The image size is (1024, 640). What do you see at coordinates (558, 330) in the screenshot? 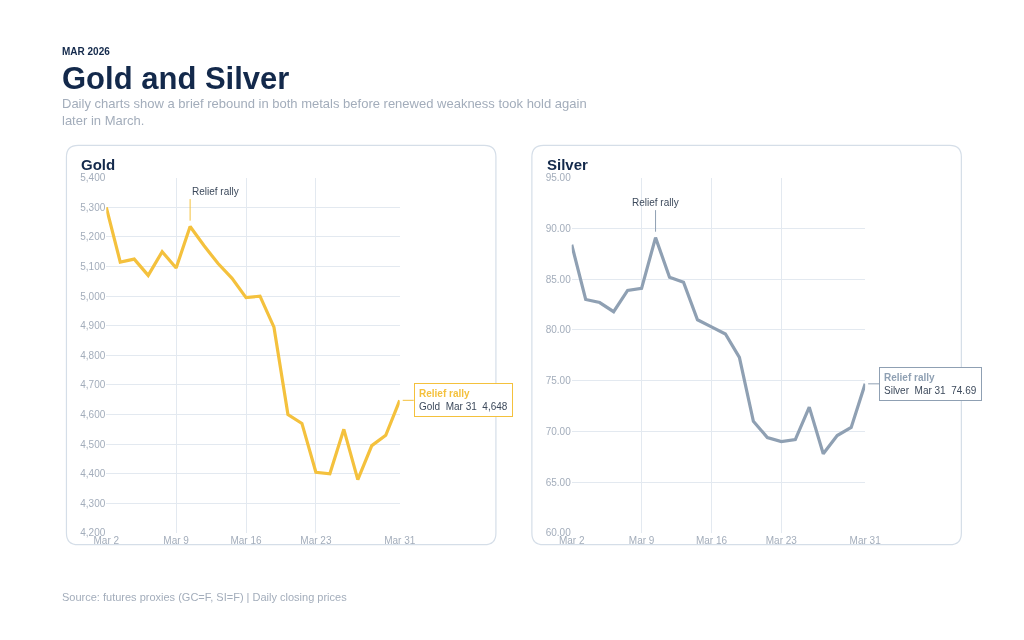
I see `y-tick-label: 80.00` at bounding box center [558, 330].